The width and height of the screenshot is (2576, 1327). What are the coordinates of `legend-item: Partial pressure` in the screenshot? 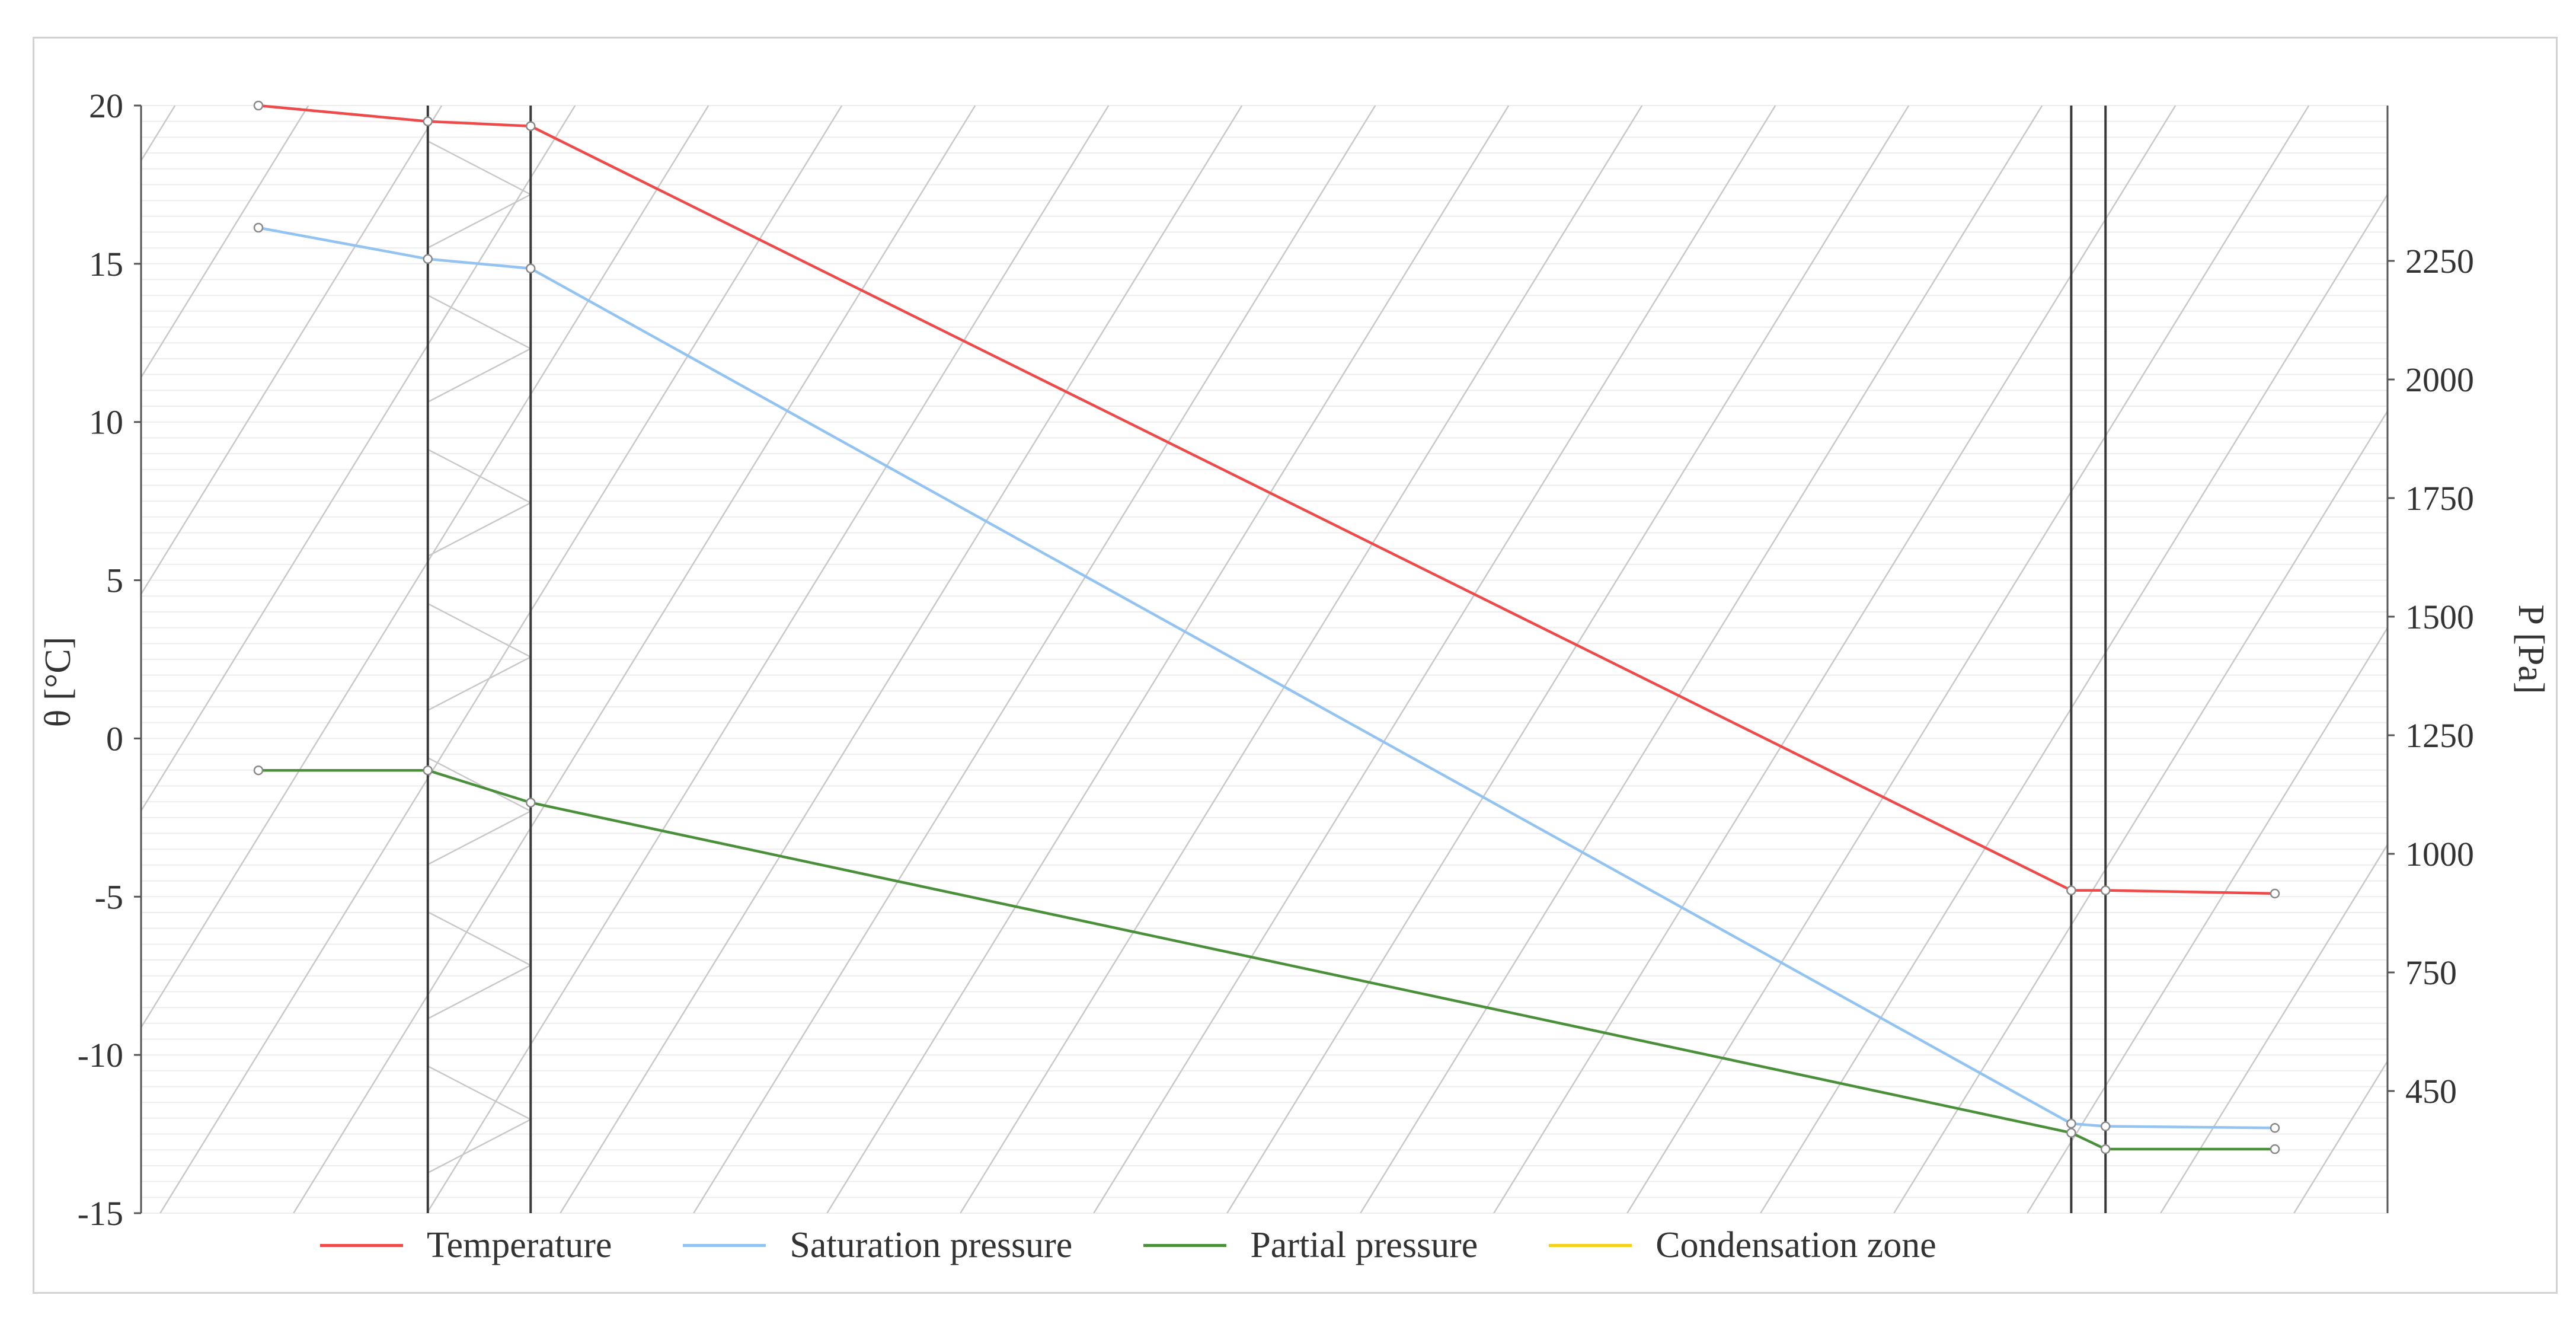 It's located at (1310, 1245).